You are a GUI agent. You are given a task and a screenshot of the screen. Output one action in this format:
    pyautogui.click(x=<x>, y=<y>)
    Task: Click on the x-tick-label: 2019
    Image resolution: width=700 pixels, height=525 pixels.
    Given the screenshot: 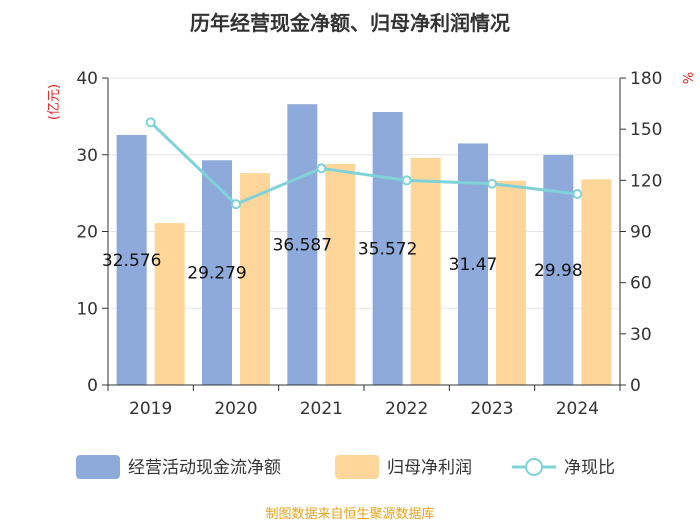 What is the action you would take?
    pyautogui.click(x=150, y=409)
    